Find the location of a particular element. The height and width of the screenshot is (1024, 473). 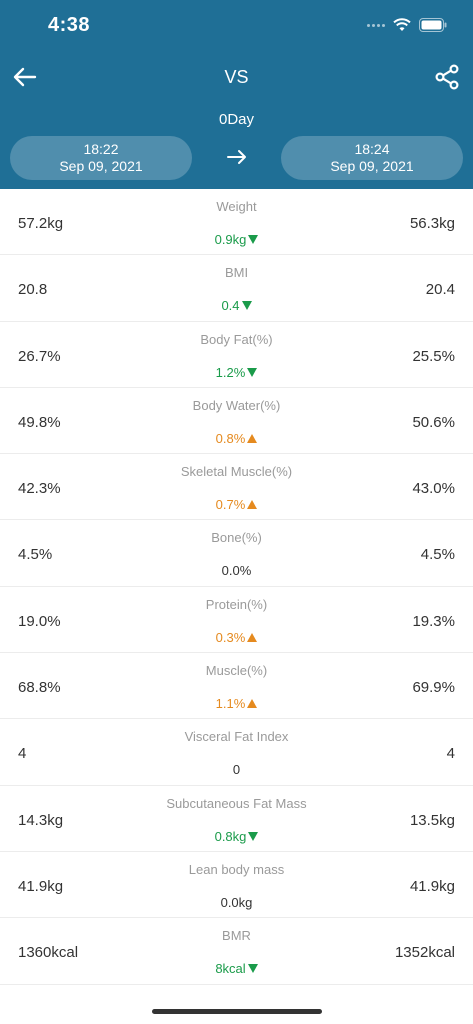

start-value: 1360kcal is located at coordinates (48, 953).